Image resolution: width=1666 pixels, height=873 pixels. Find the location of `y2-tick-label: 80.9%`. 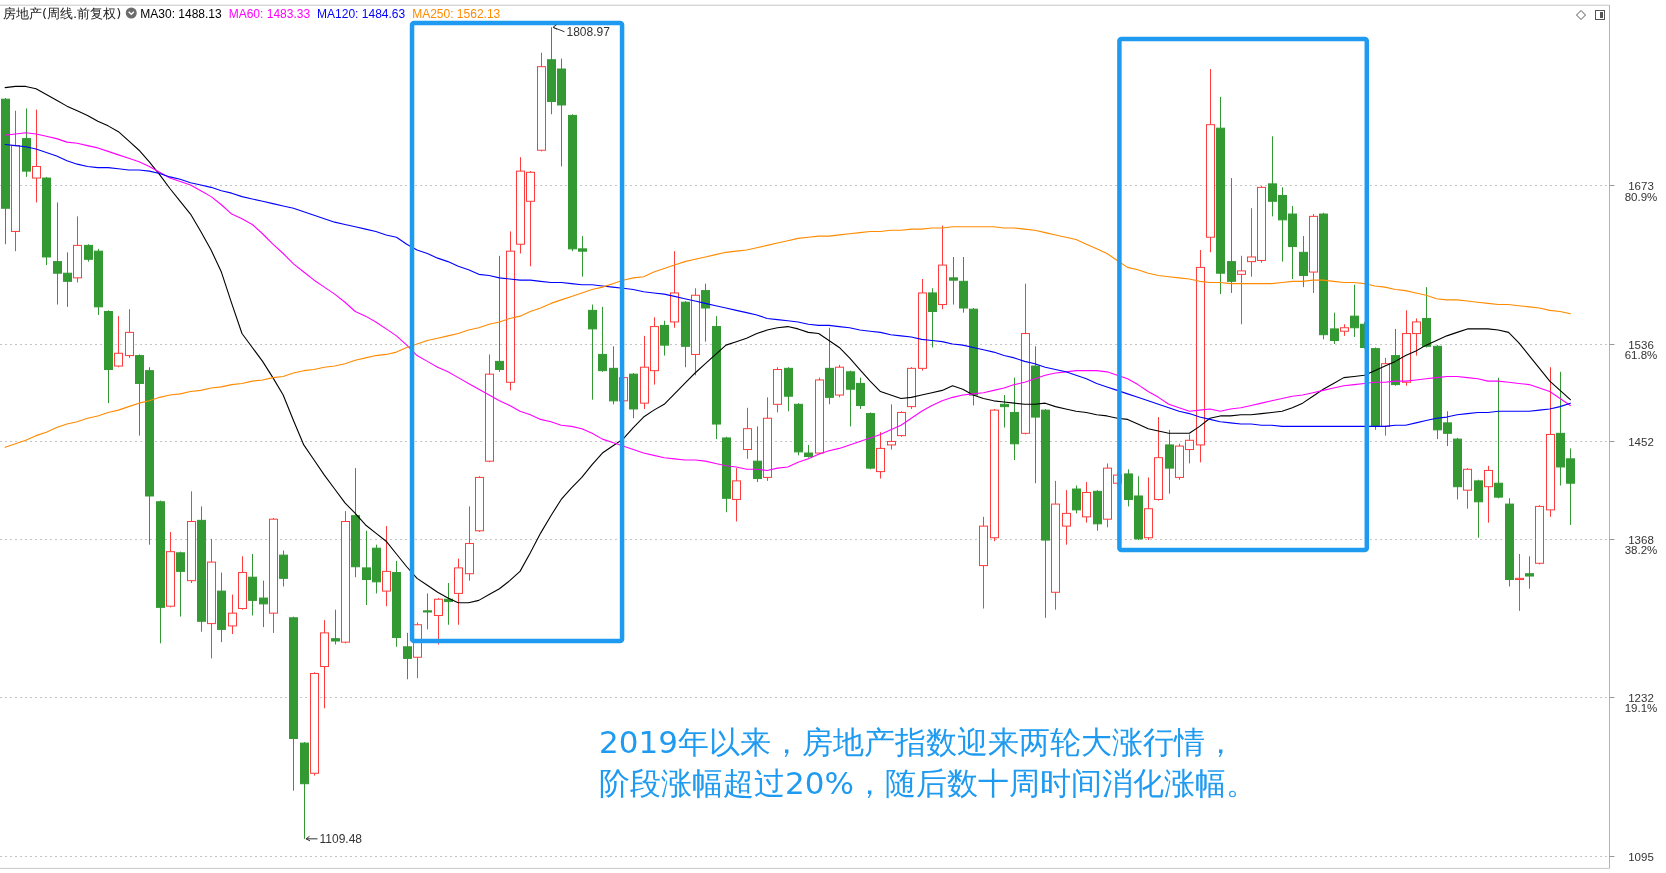

y2-tick-label: 80.9% is located at coordinates (1641, 196).